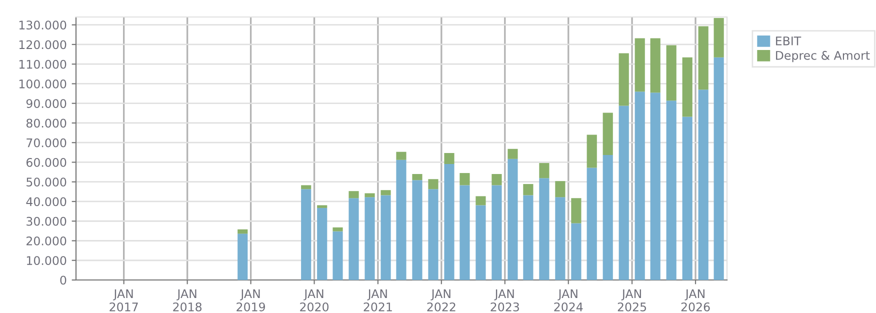 Image resolution: width=876 pixels, height=313 pixels. Describe the element at coordinates (46, 221) in the screenshot. I see `y-tick-label: 30.000` at that location.